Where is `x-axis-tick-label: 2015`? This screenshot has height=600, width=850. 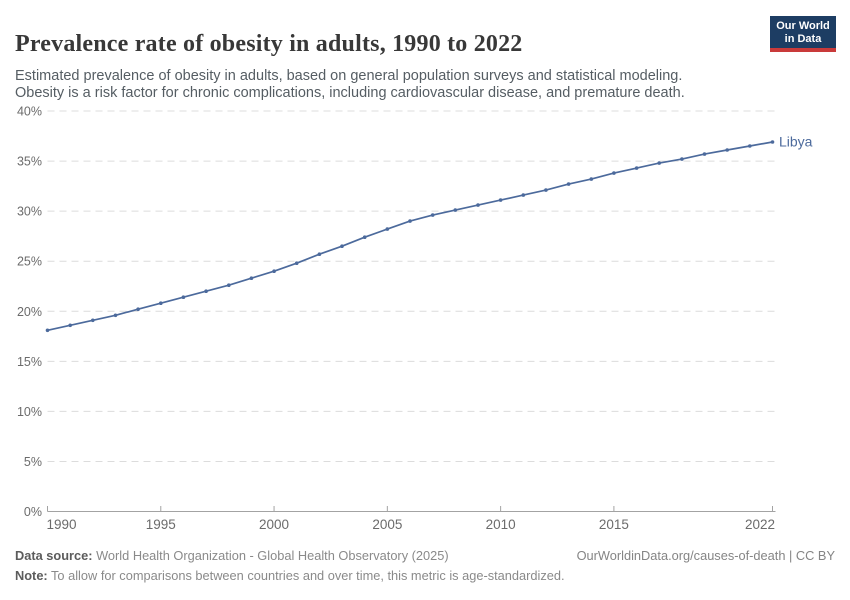 x-axis-tick-label: 2015 is located at coordinates (614, 524).